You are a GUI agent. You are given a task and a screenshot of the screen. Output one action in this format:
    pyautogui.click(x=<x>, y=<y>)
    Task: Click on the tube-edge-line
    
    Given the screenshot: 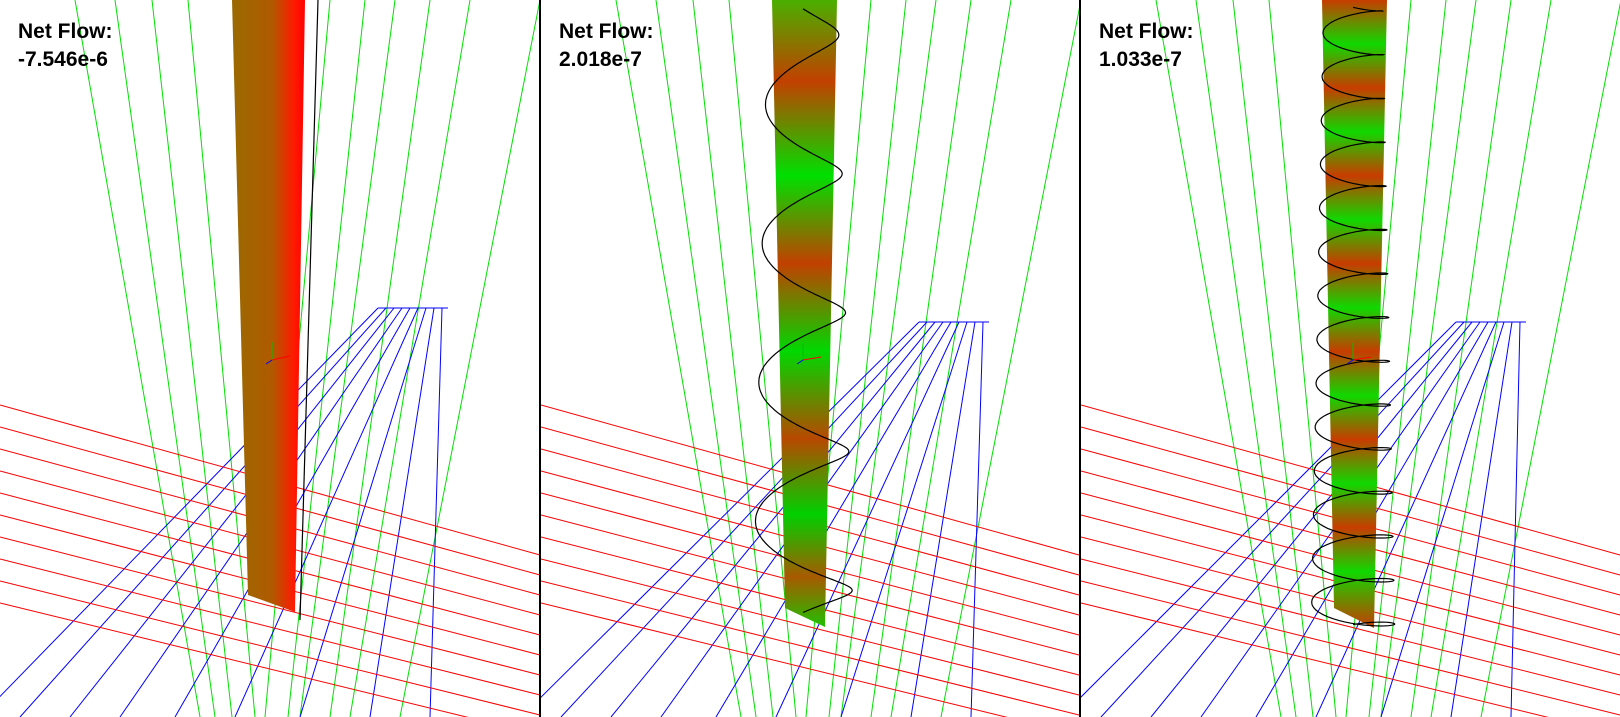 What is the action you would take?
    pyautogui.click(x=309, y=310)
    